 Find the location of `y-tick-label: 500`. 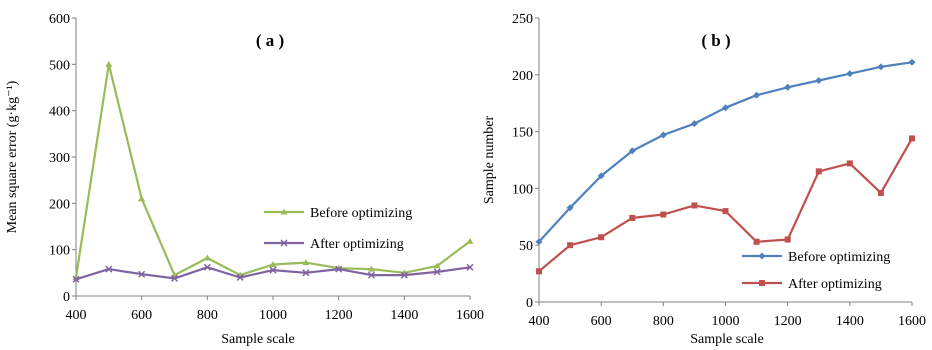

y-tick-label: 500 is located at coordinates (59, 65).